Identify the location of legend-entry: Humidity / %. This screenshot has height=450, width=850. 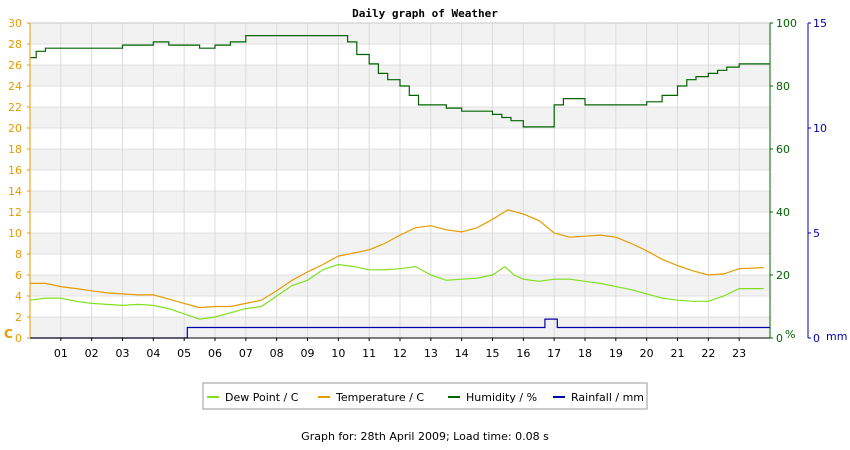
(501, 397).